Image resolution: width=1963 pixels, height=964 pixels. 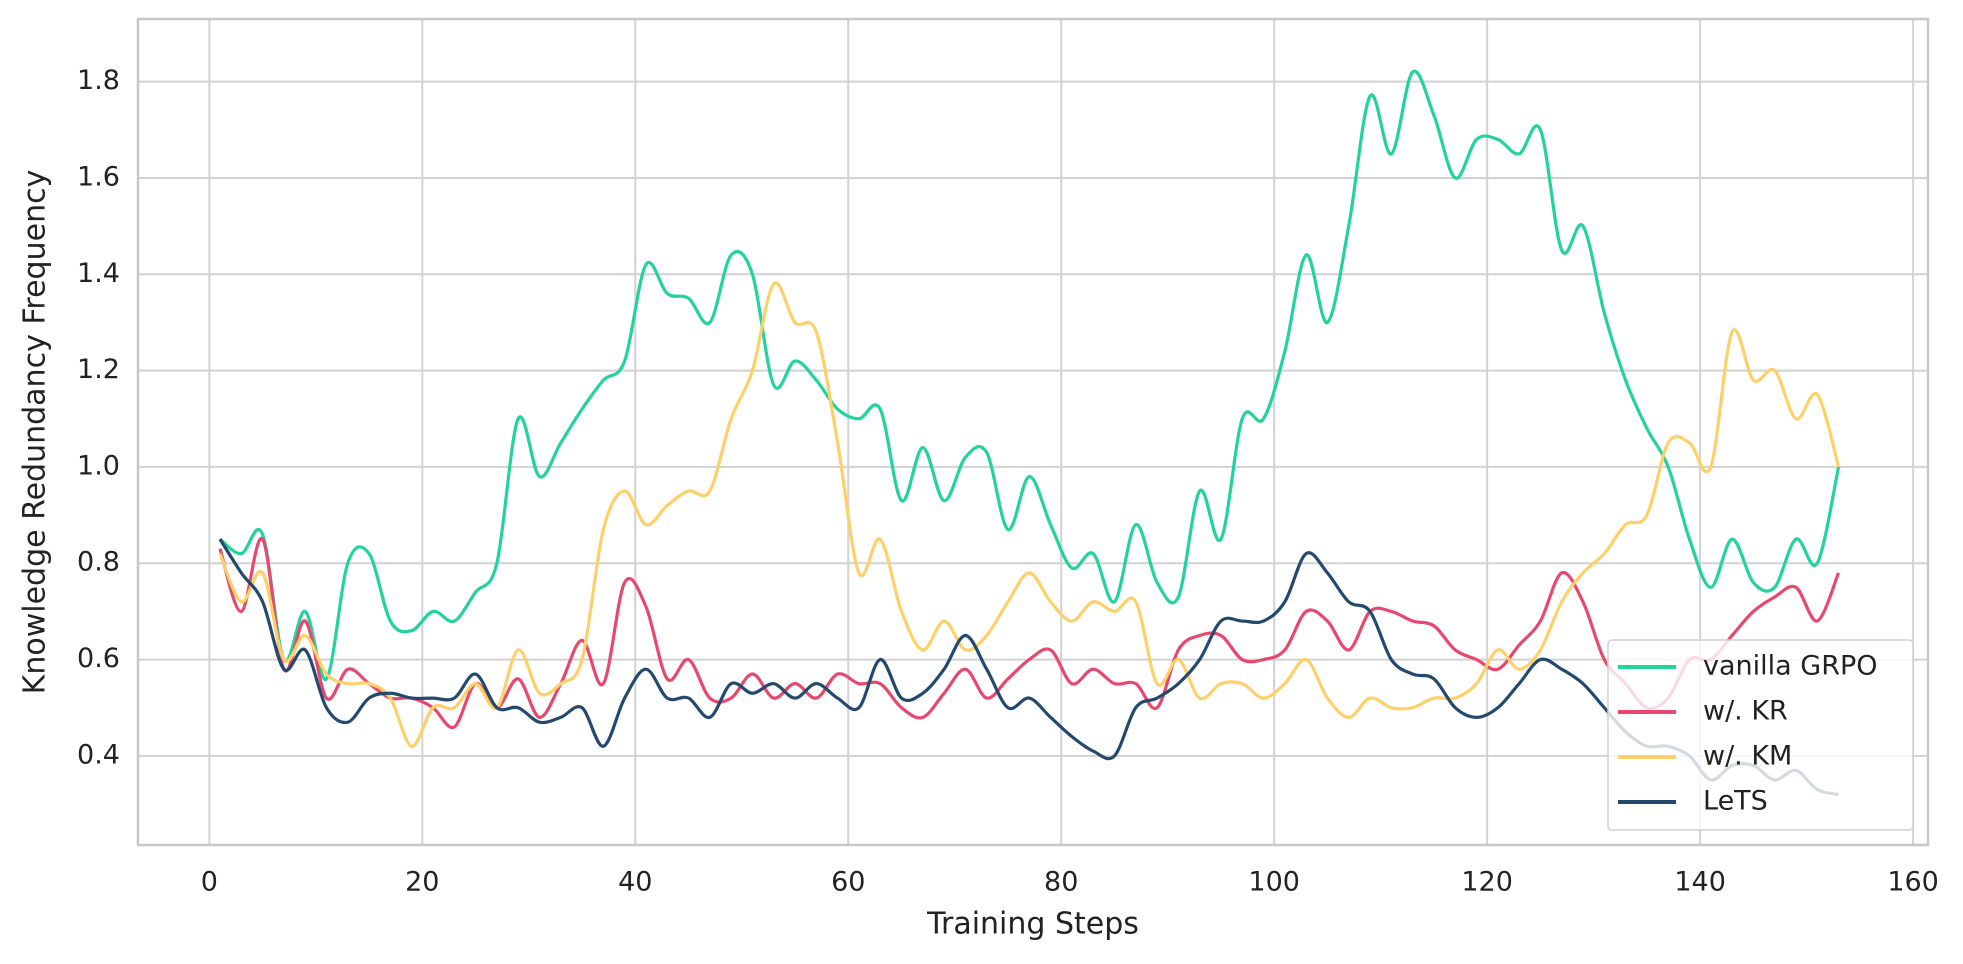 What do you see at coordinates (98, 176) in the screenshot?
I see `y-tick-label: 1.6` at bounding box center [98, 176].